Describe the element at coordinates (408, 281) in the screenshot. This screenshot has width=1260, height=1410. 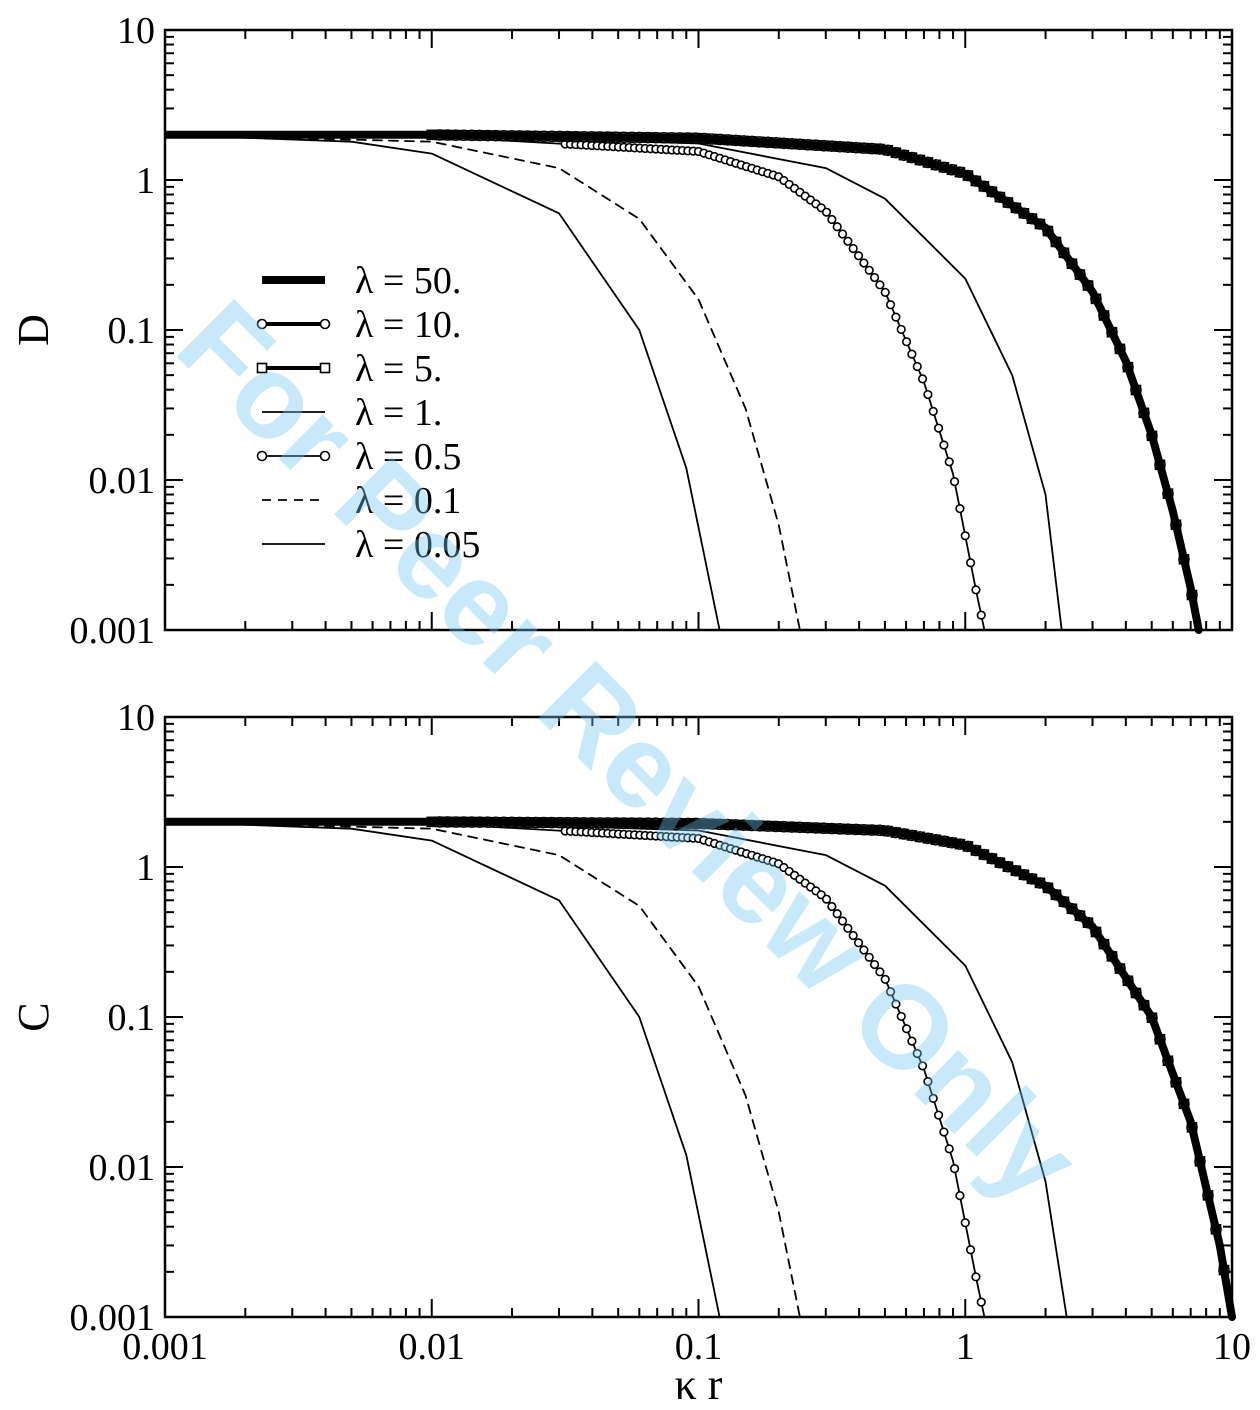
I see `legend-label: λ = 50.` at that location.